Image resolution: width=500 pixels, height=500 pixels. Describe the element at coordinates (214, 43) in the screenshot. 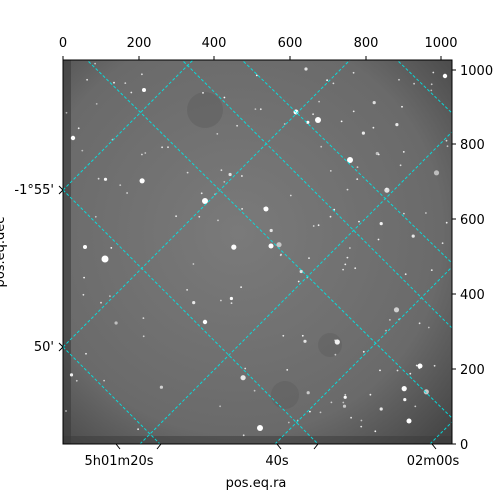

I see `top-tick-400: 400` at that location.